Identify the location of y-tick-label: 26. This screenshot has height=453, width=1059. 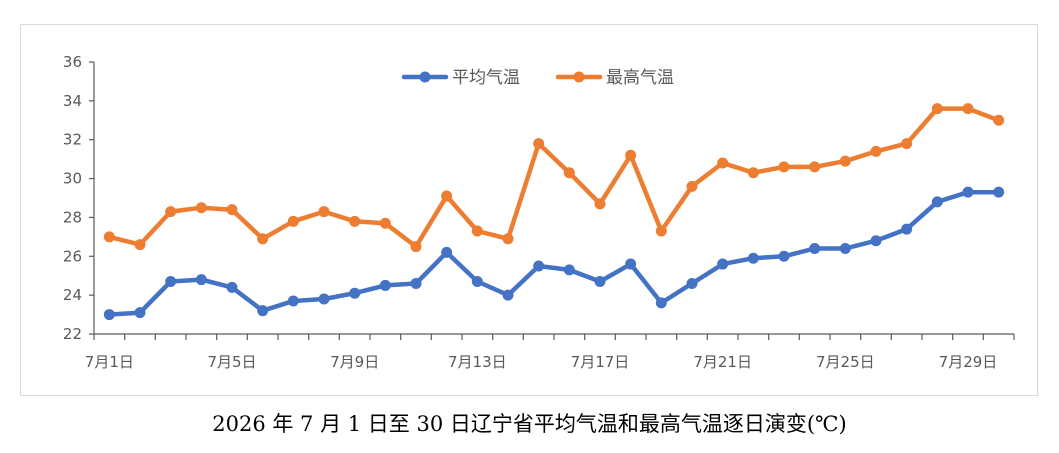
(72, 256).